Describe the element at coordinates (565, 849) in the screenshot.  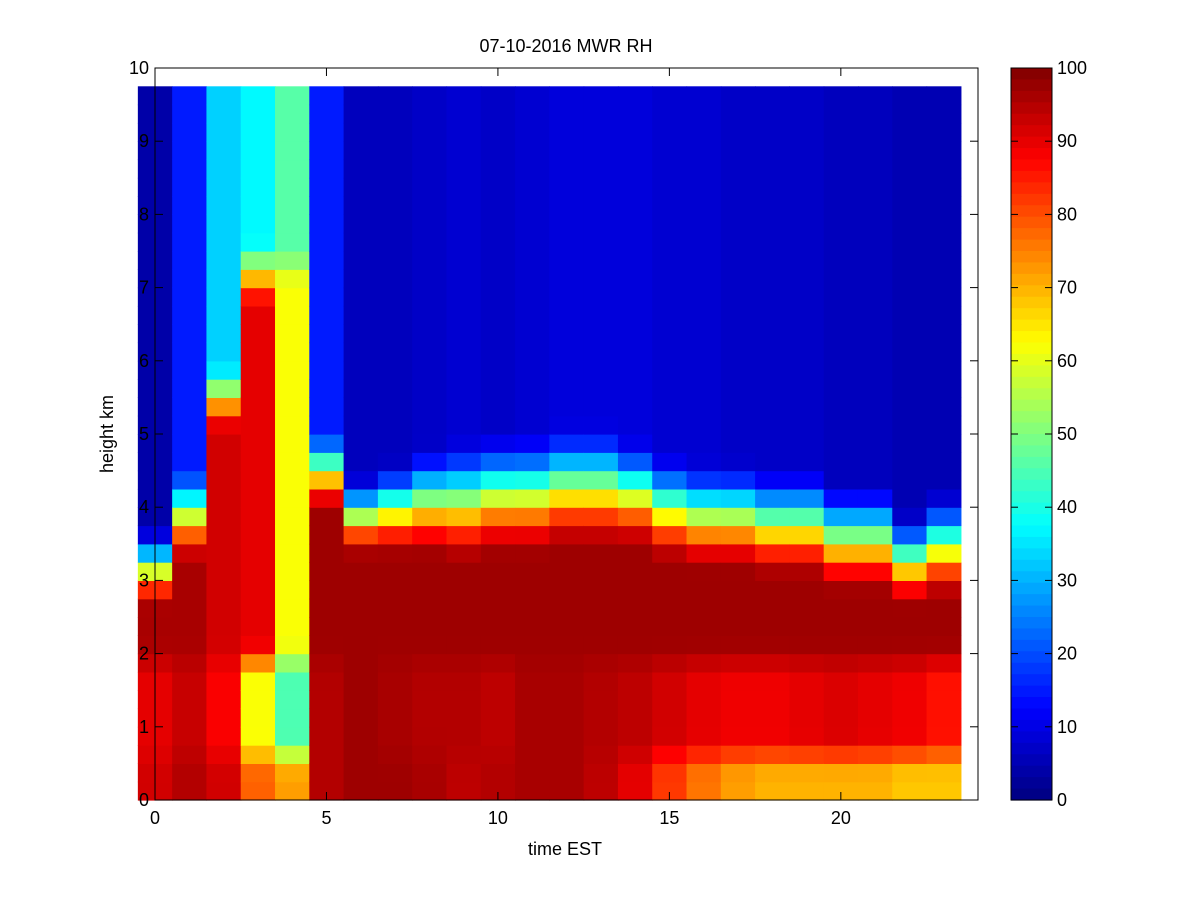
I see `x-axis-label: time EST` at that location.